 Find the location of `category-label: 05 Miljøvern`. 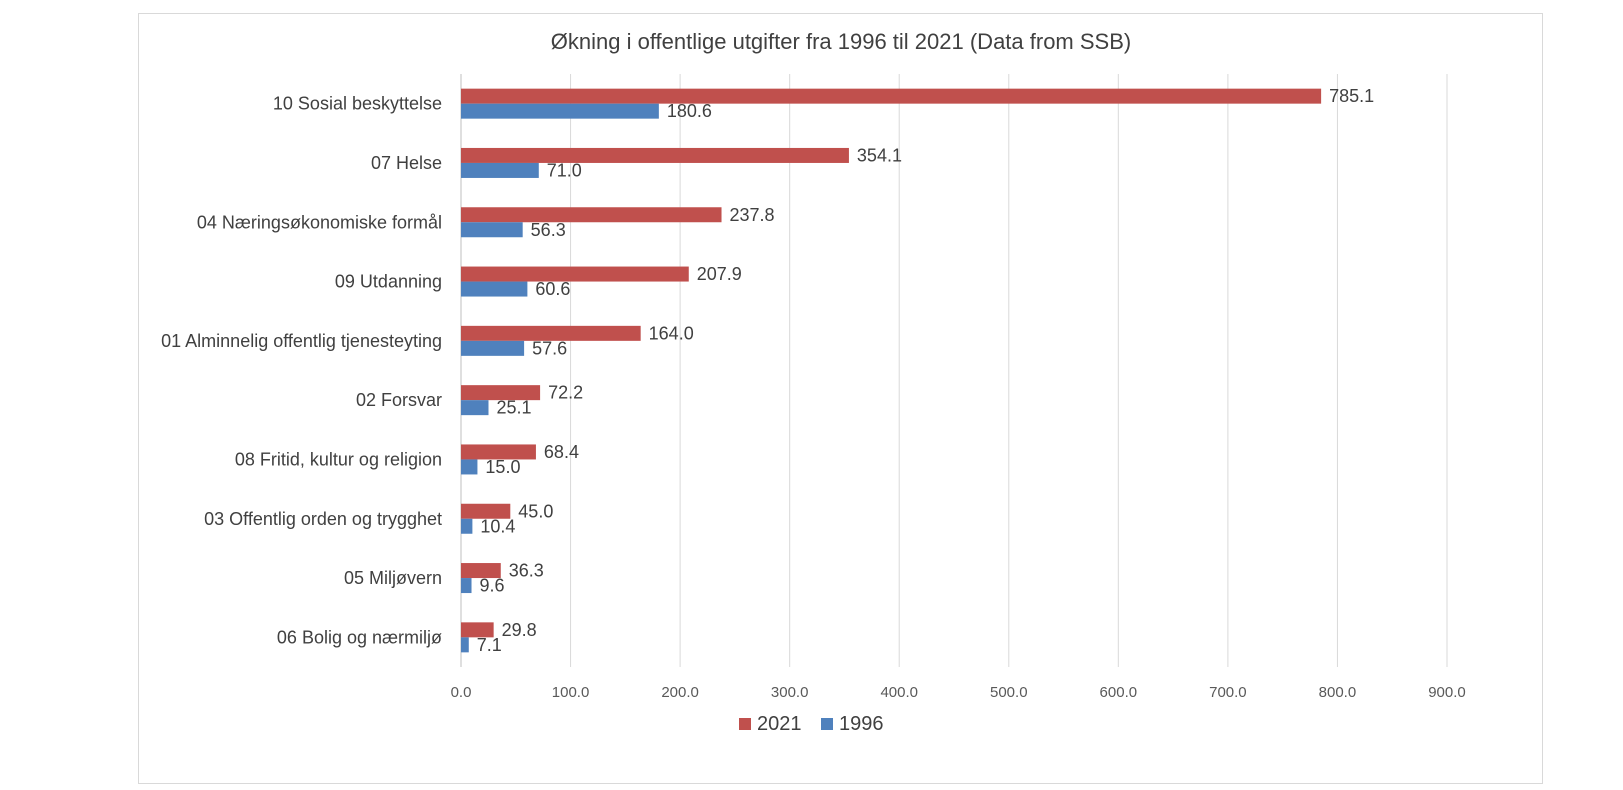

category-label: 05 Miljøvern is located at coordinates (393, 578).